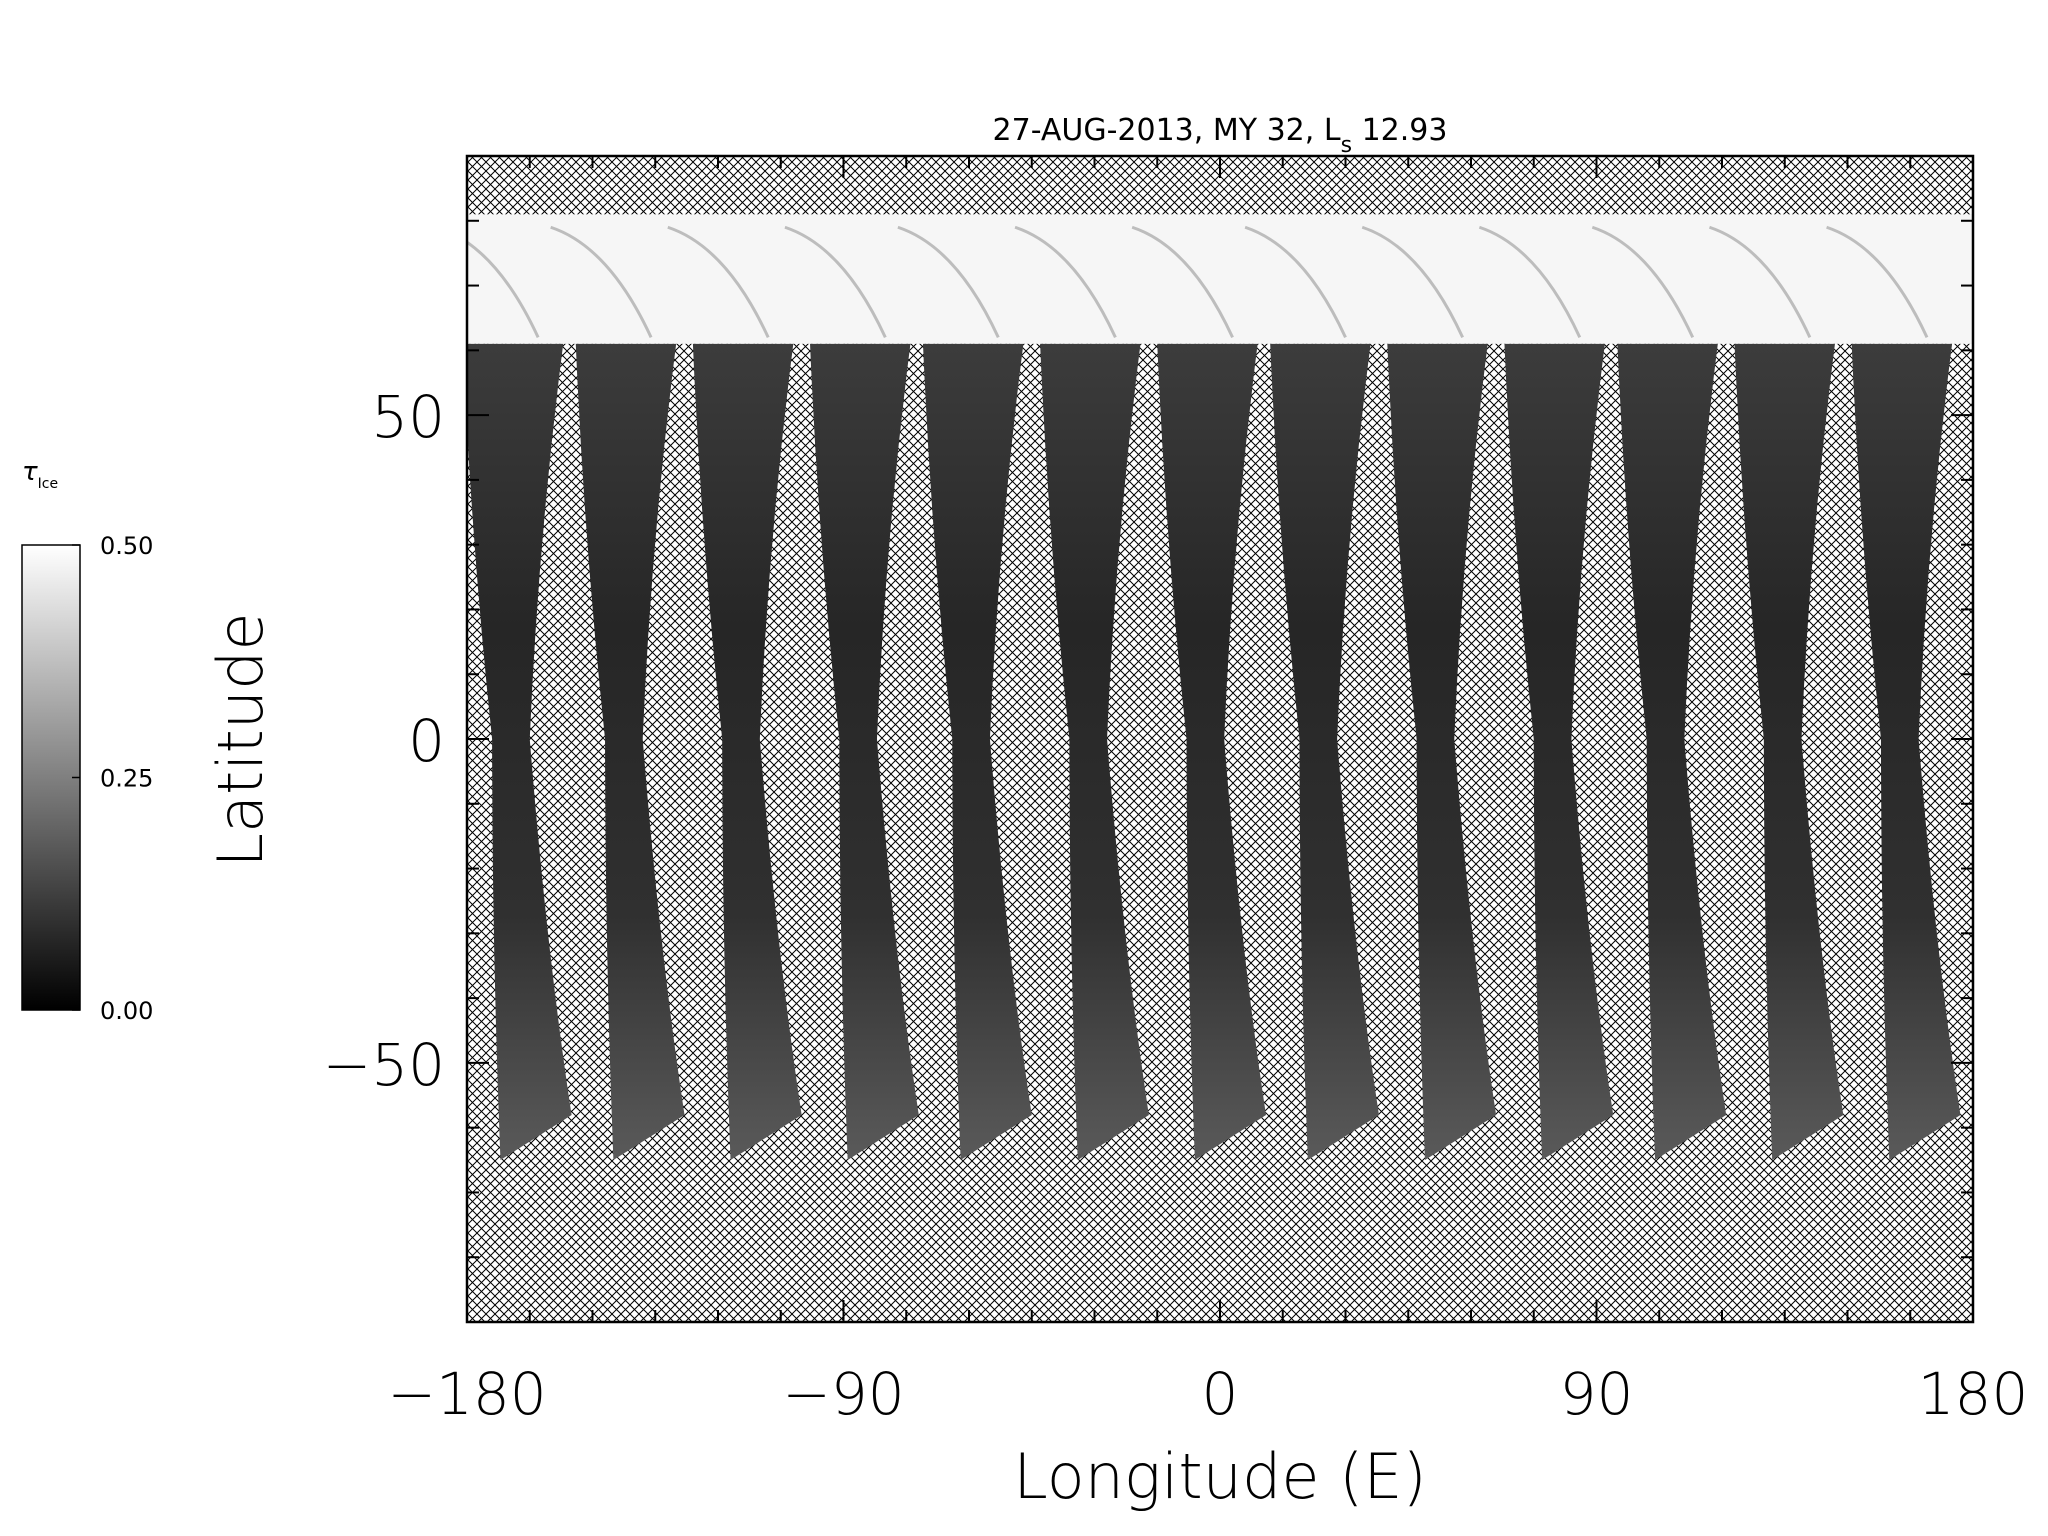 The width and height of the screenshot is (2048, 1536). What do you see at coordinates (466, 1394) in the screenshot?
I see `x-tick-label: −180` at bounding box center [466, 1394].